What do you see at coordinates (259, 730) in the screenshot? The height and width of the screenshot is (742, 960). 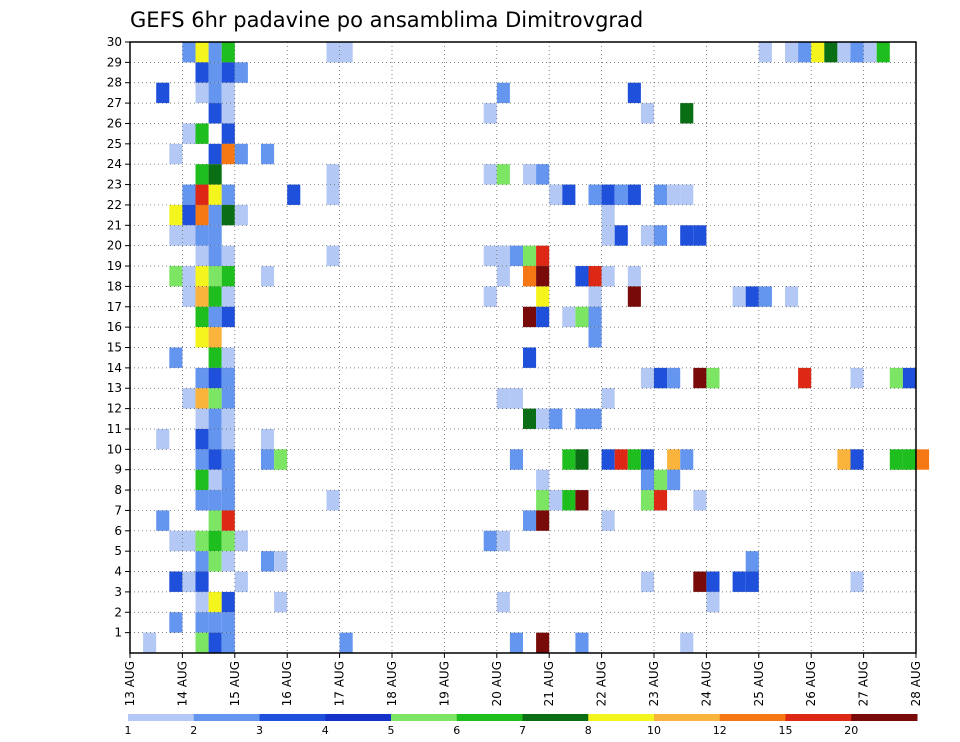 I see `colorbar-label: 3` at bounding box center [259, 730].